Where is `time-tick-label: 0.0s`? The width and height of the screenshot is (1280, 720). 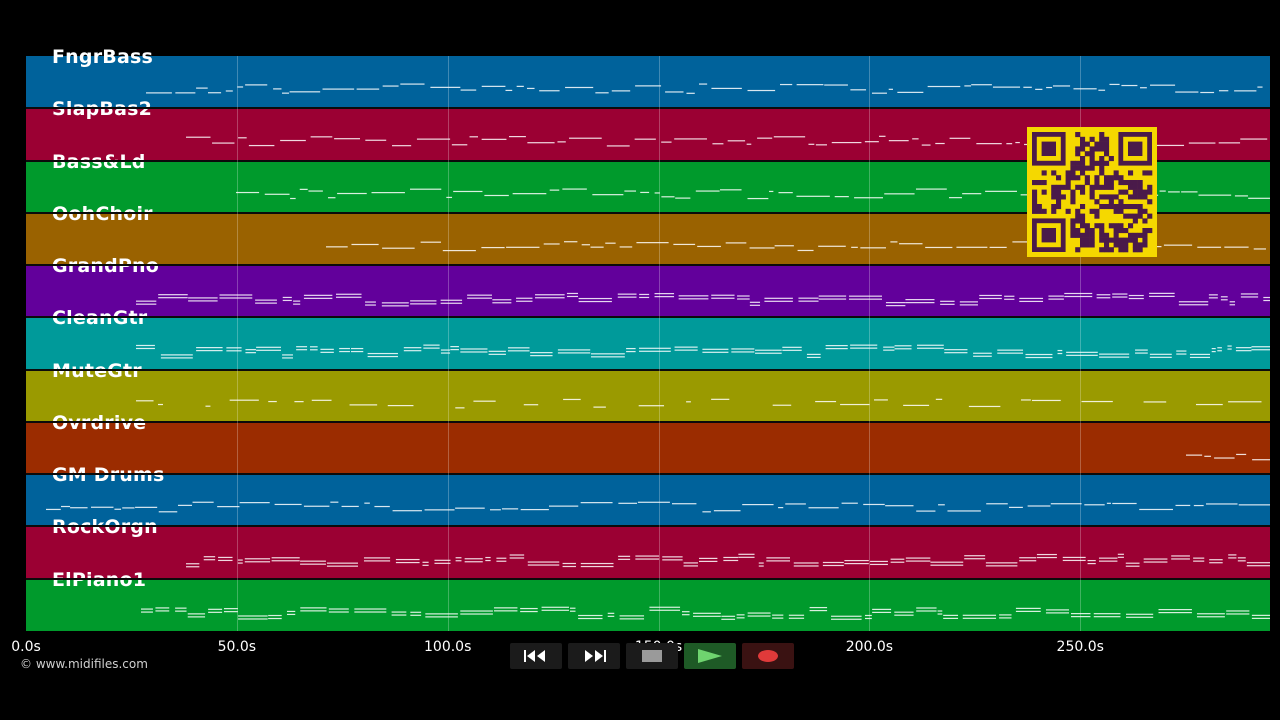
time-tick-label: 0.0s is located at coordinates (26, 647).